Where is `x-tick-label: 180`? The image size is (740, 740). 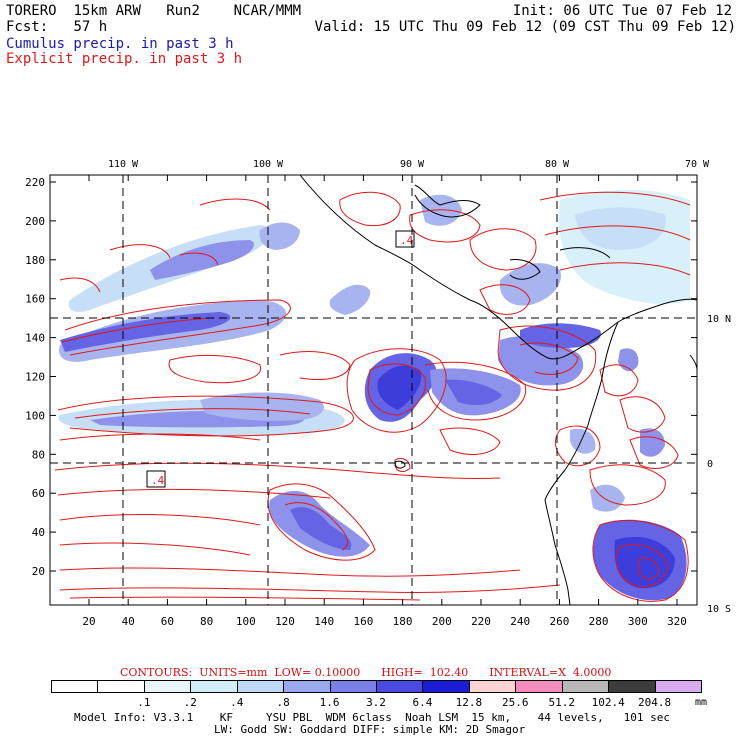 x-tick-label: 180 is located at coordinates (403, 621).